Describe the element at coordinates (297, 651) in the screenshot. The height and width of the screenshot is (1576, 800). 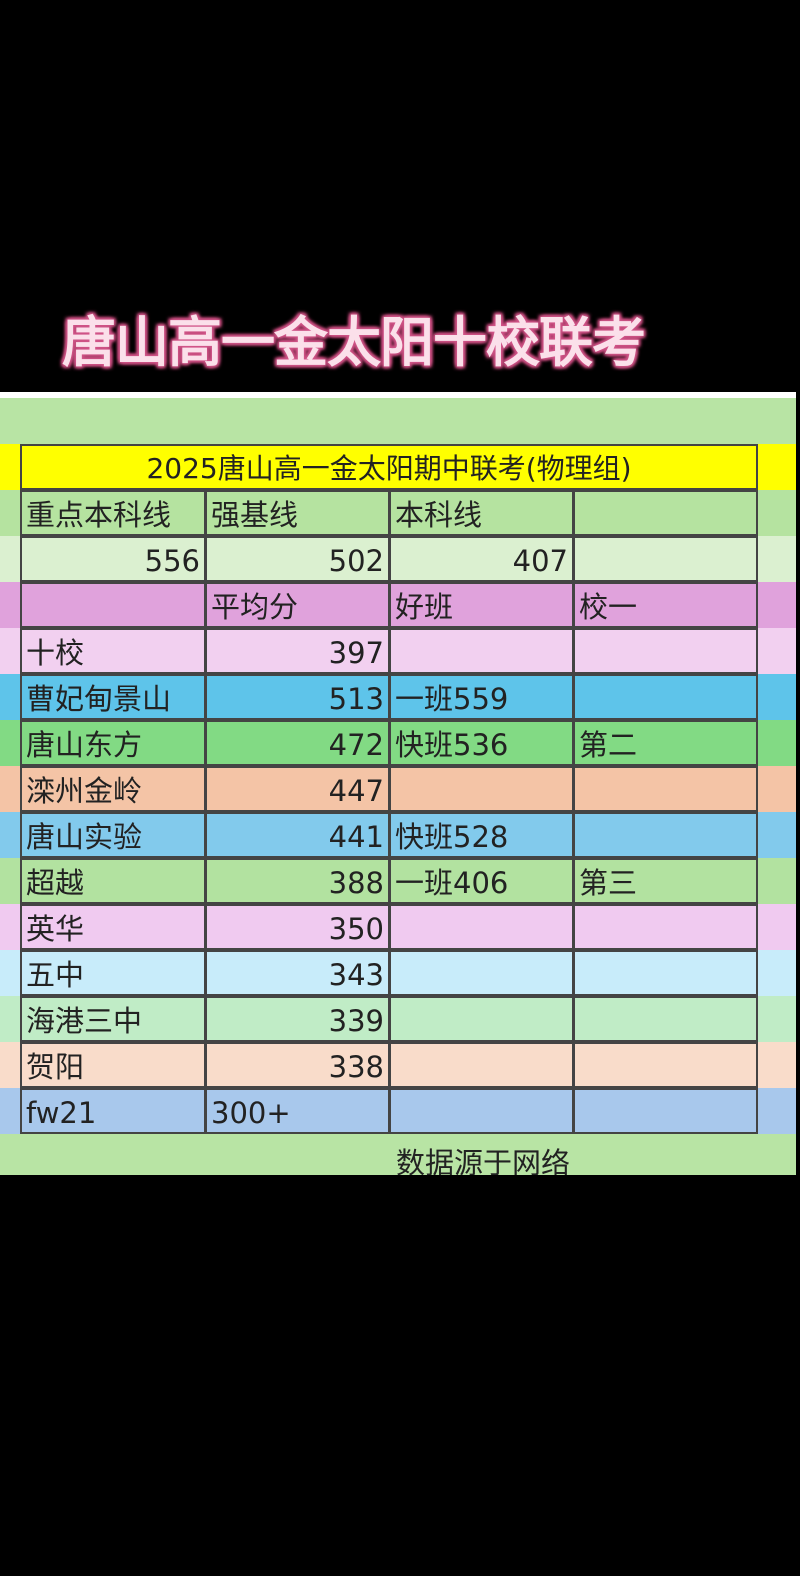
I see `table-cell: 397` at that location.